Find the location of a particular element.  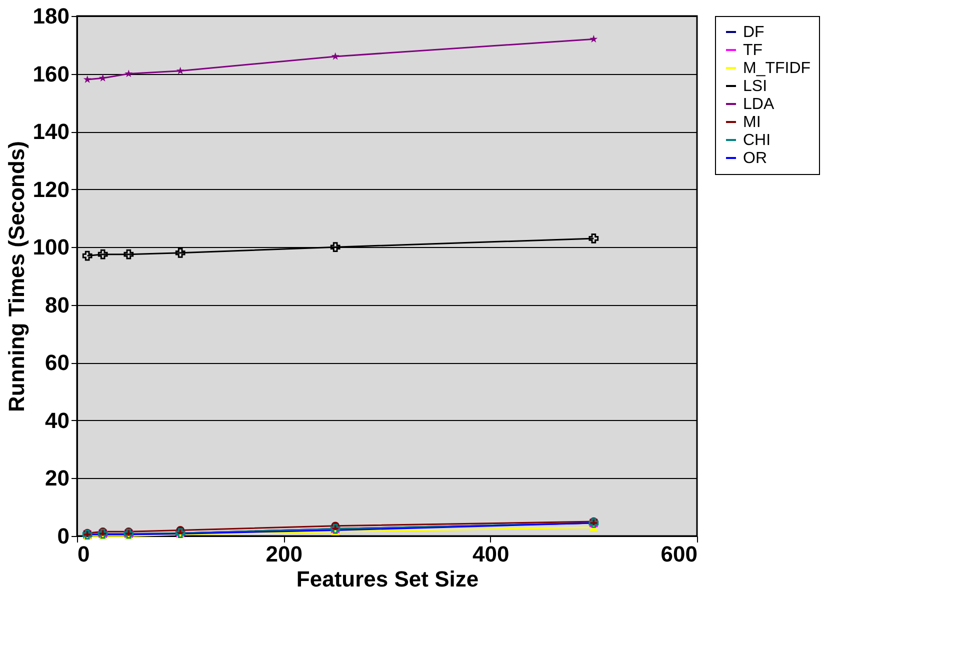

legend-label: OR is located at coordinates (755, 158).